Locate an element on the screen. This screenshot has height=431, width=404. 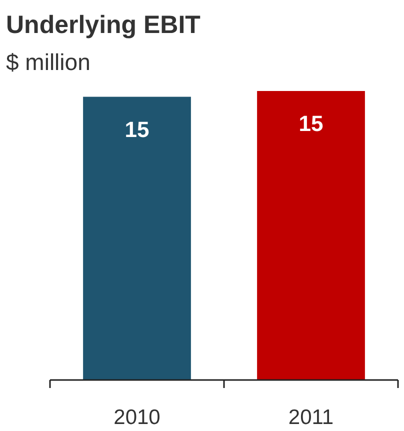
x-tick-label: 2010 is located at coordinates (137, 417).